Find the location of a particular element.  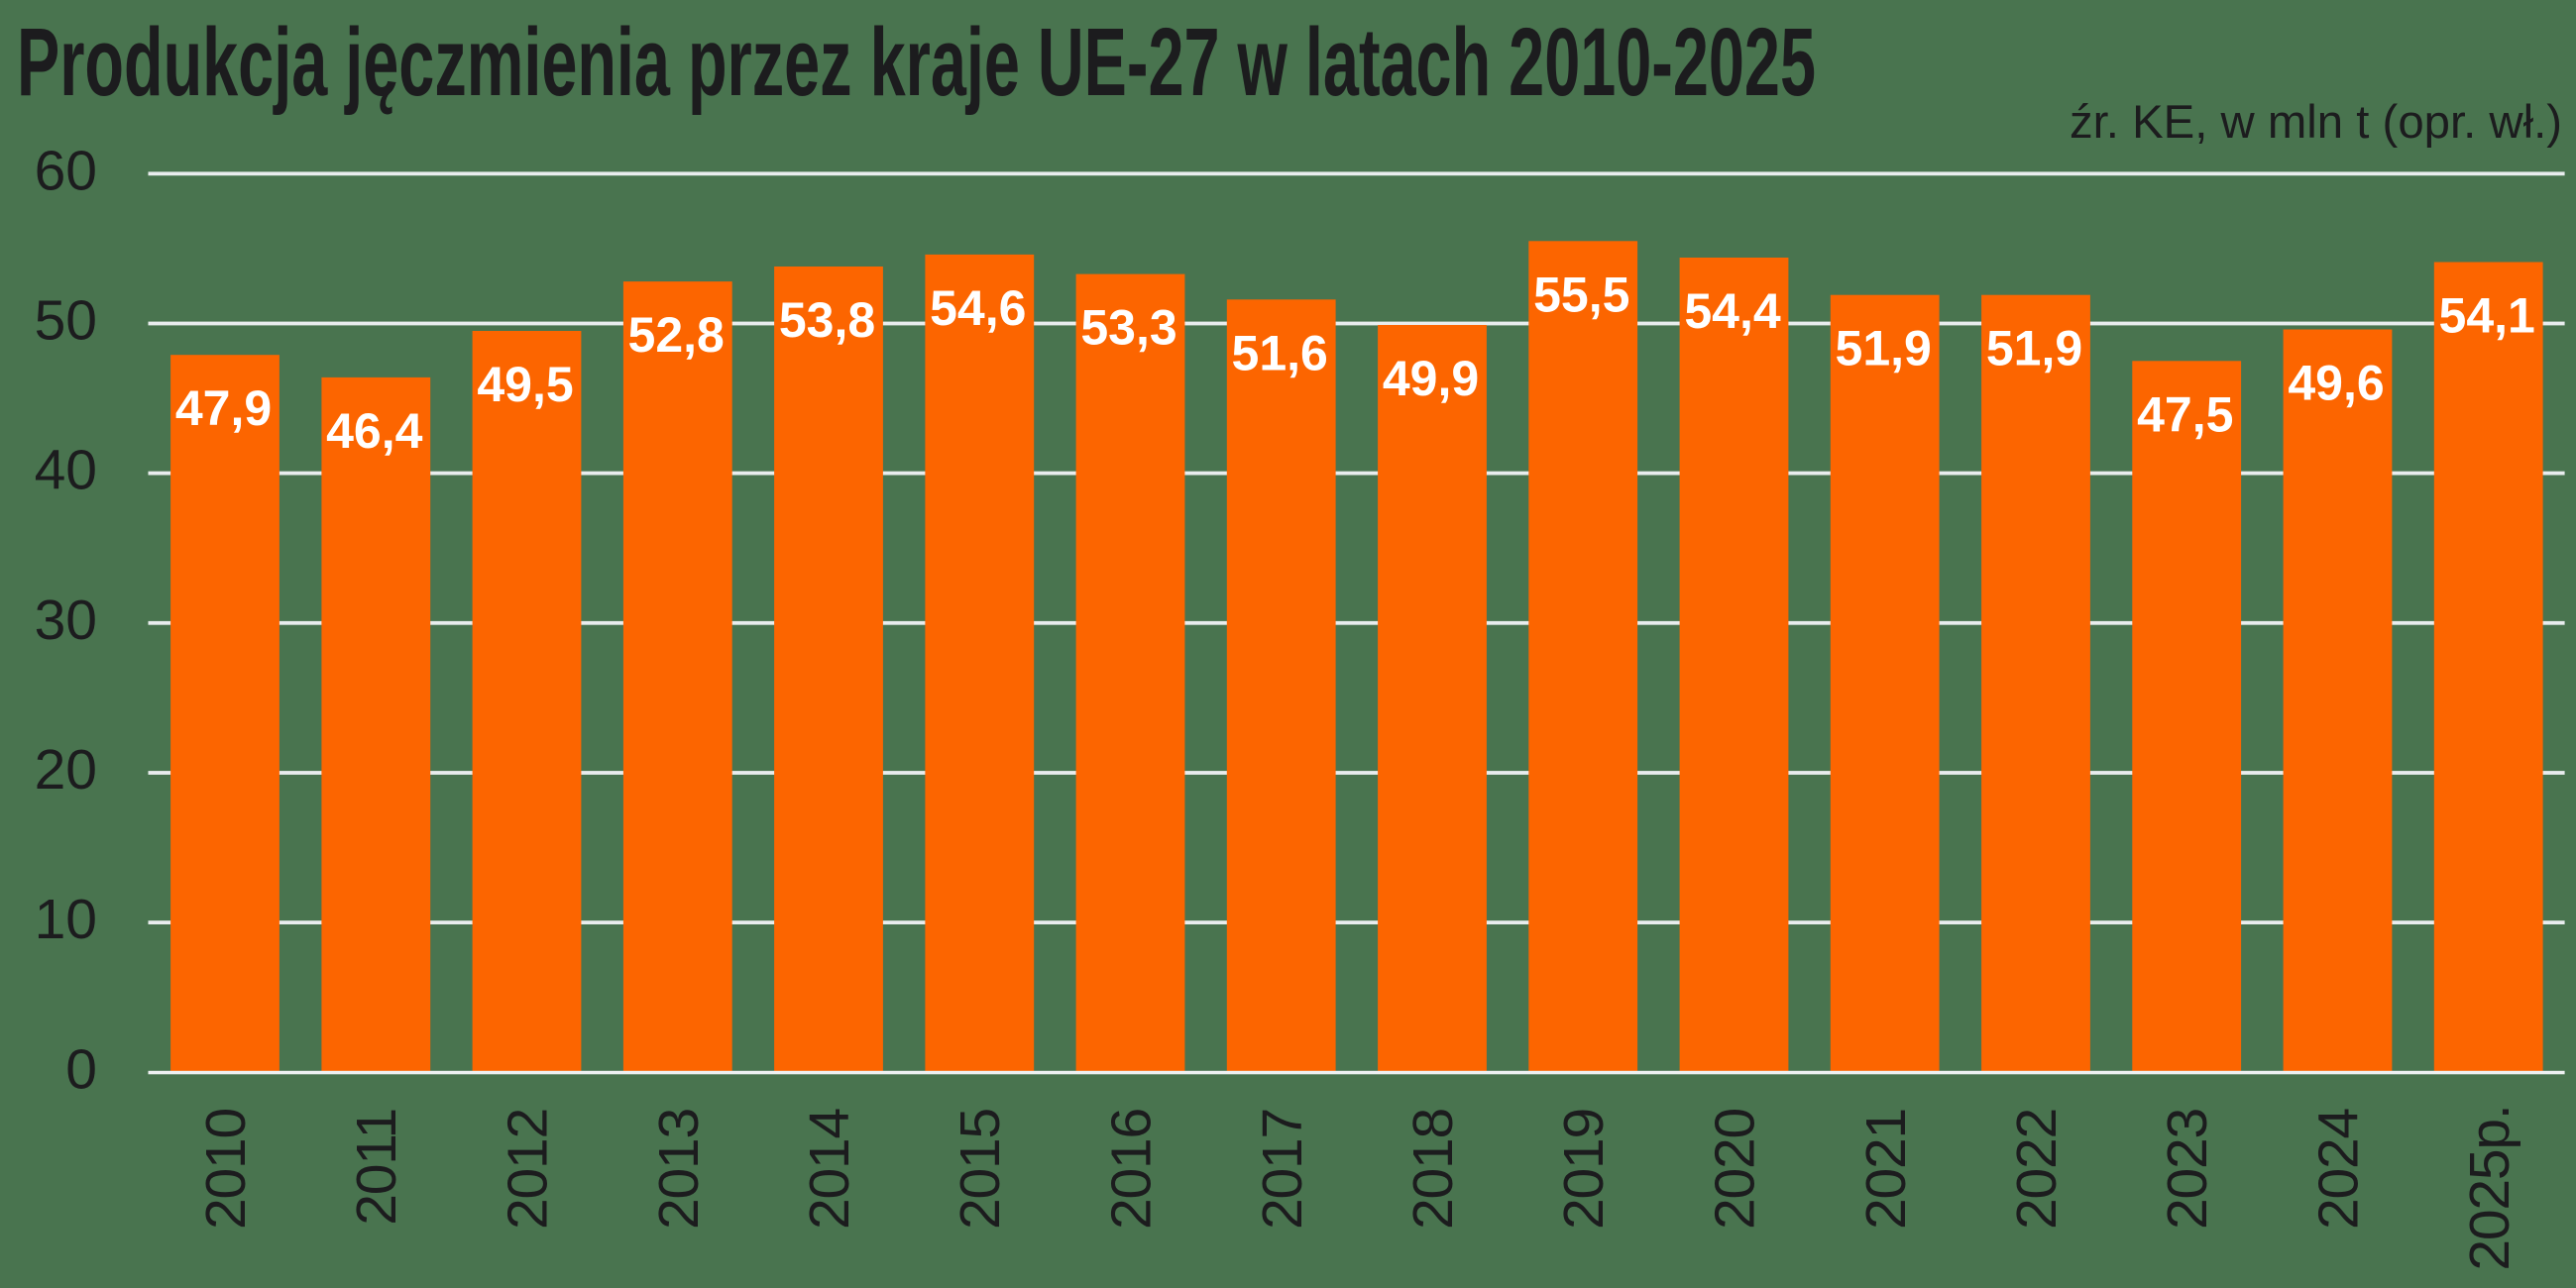

svg-text: 2021 is located at coordinates (1886, 1169).